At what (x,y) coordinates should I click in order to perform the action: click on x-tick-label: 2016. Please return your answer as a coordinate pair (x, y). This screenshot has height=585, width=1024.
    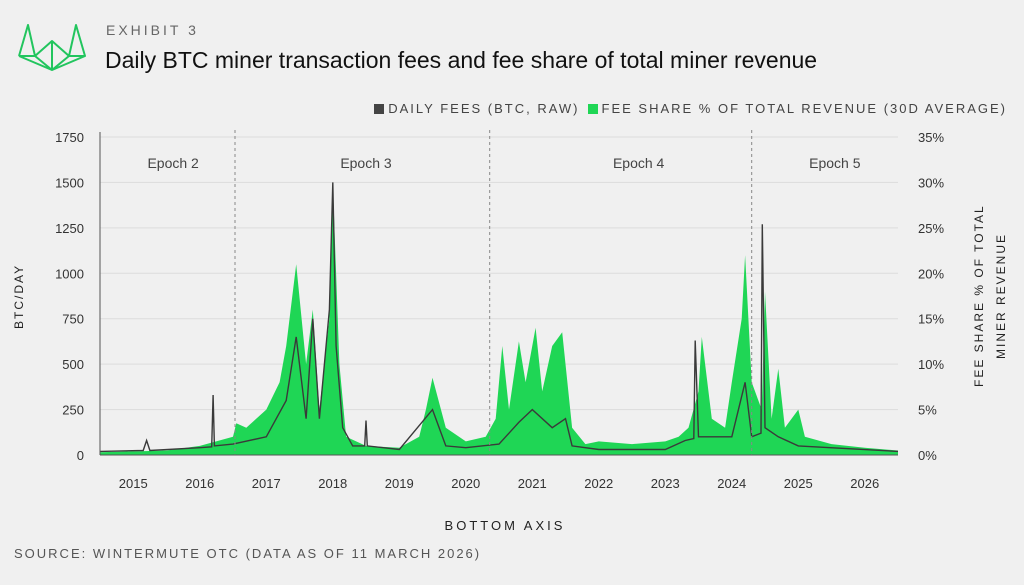
    Looking at the image, I should click on (199, 483).